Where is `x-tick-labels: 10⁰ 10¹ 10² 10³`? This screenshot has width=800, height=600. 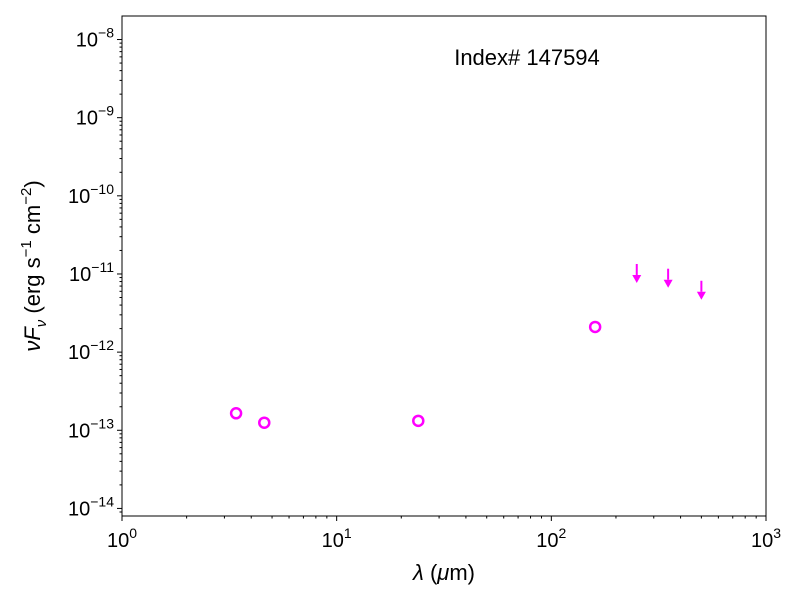
x-tick-labels: 10⁰ 10¹ 10² 10³ is located at coordinates (444, 538).